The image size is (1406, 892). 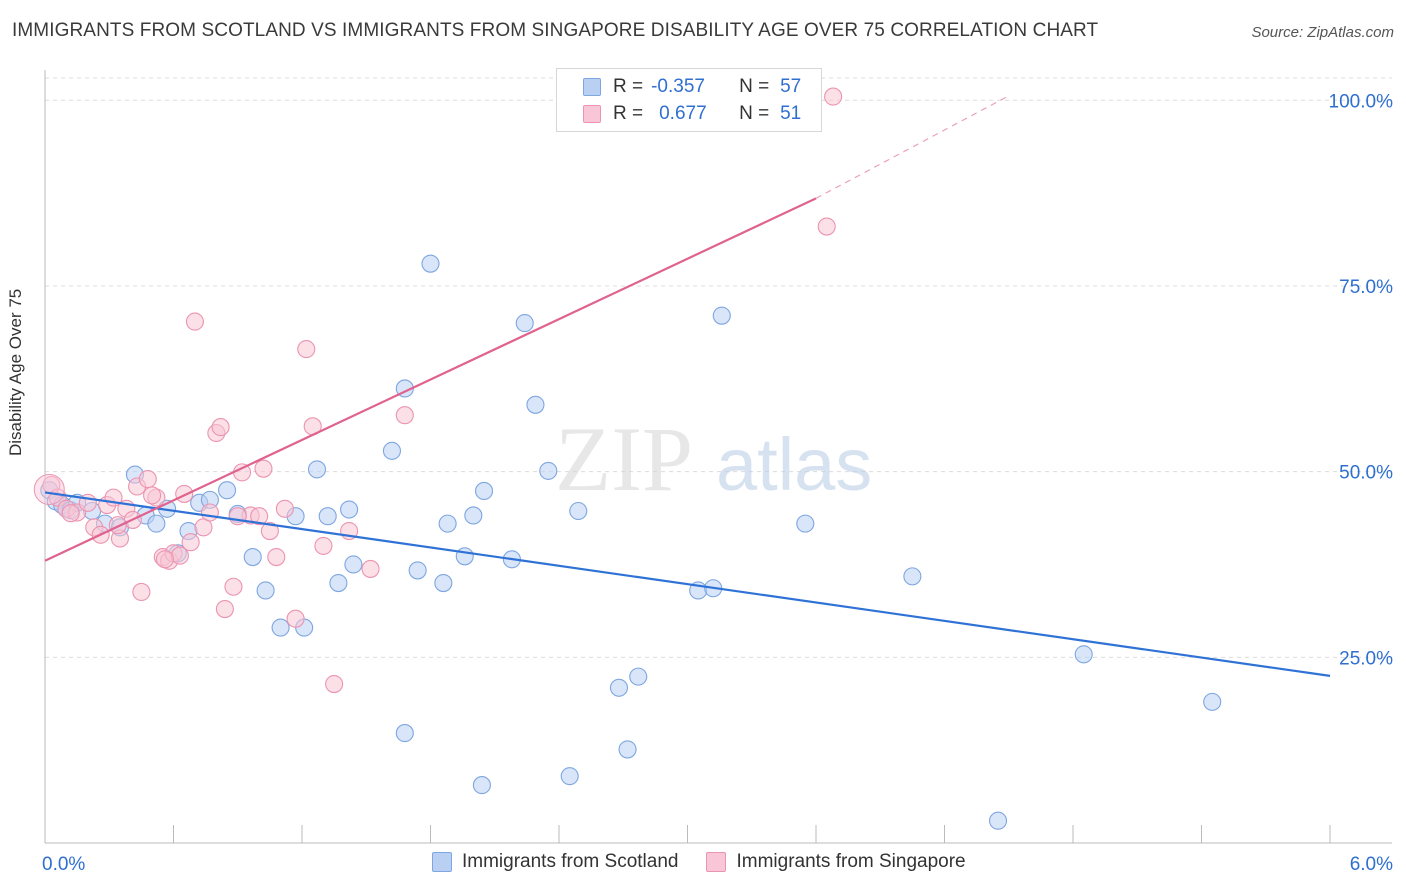 I want to click on y-tick-label: 25.0%, so click(x=1366, y=658).